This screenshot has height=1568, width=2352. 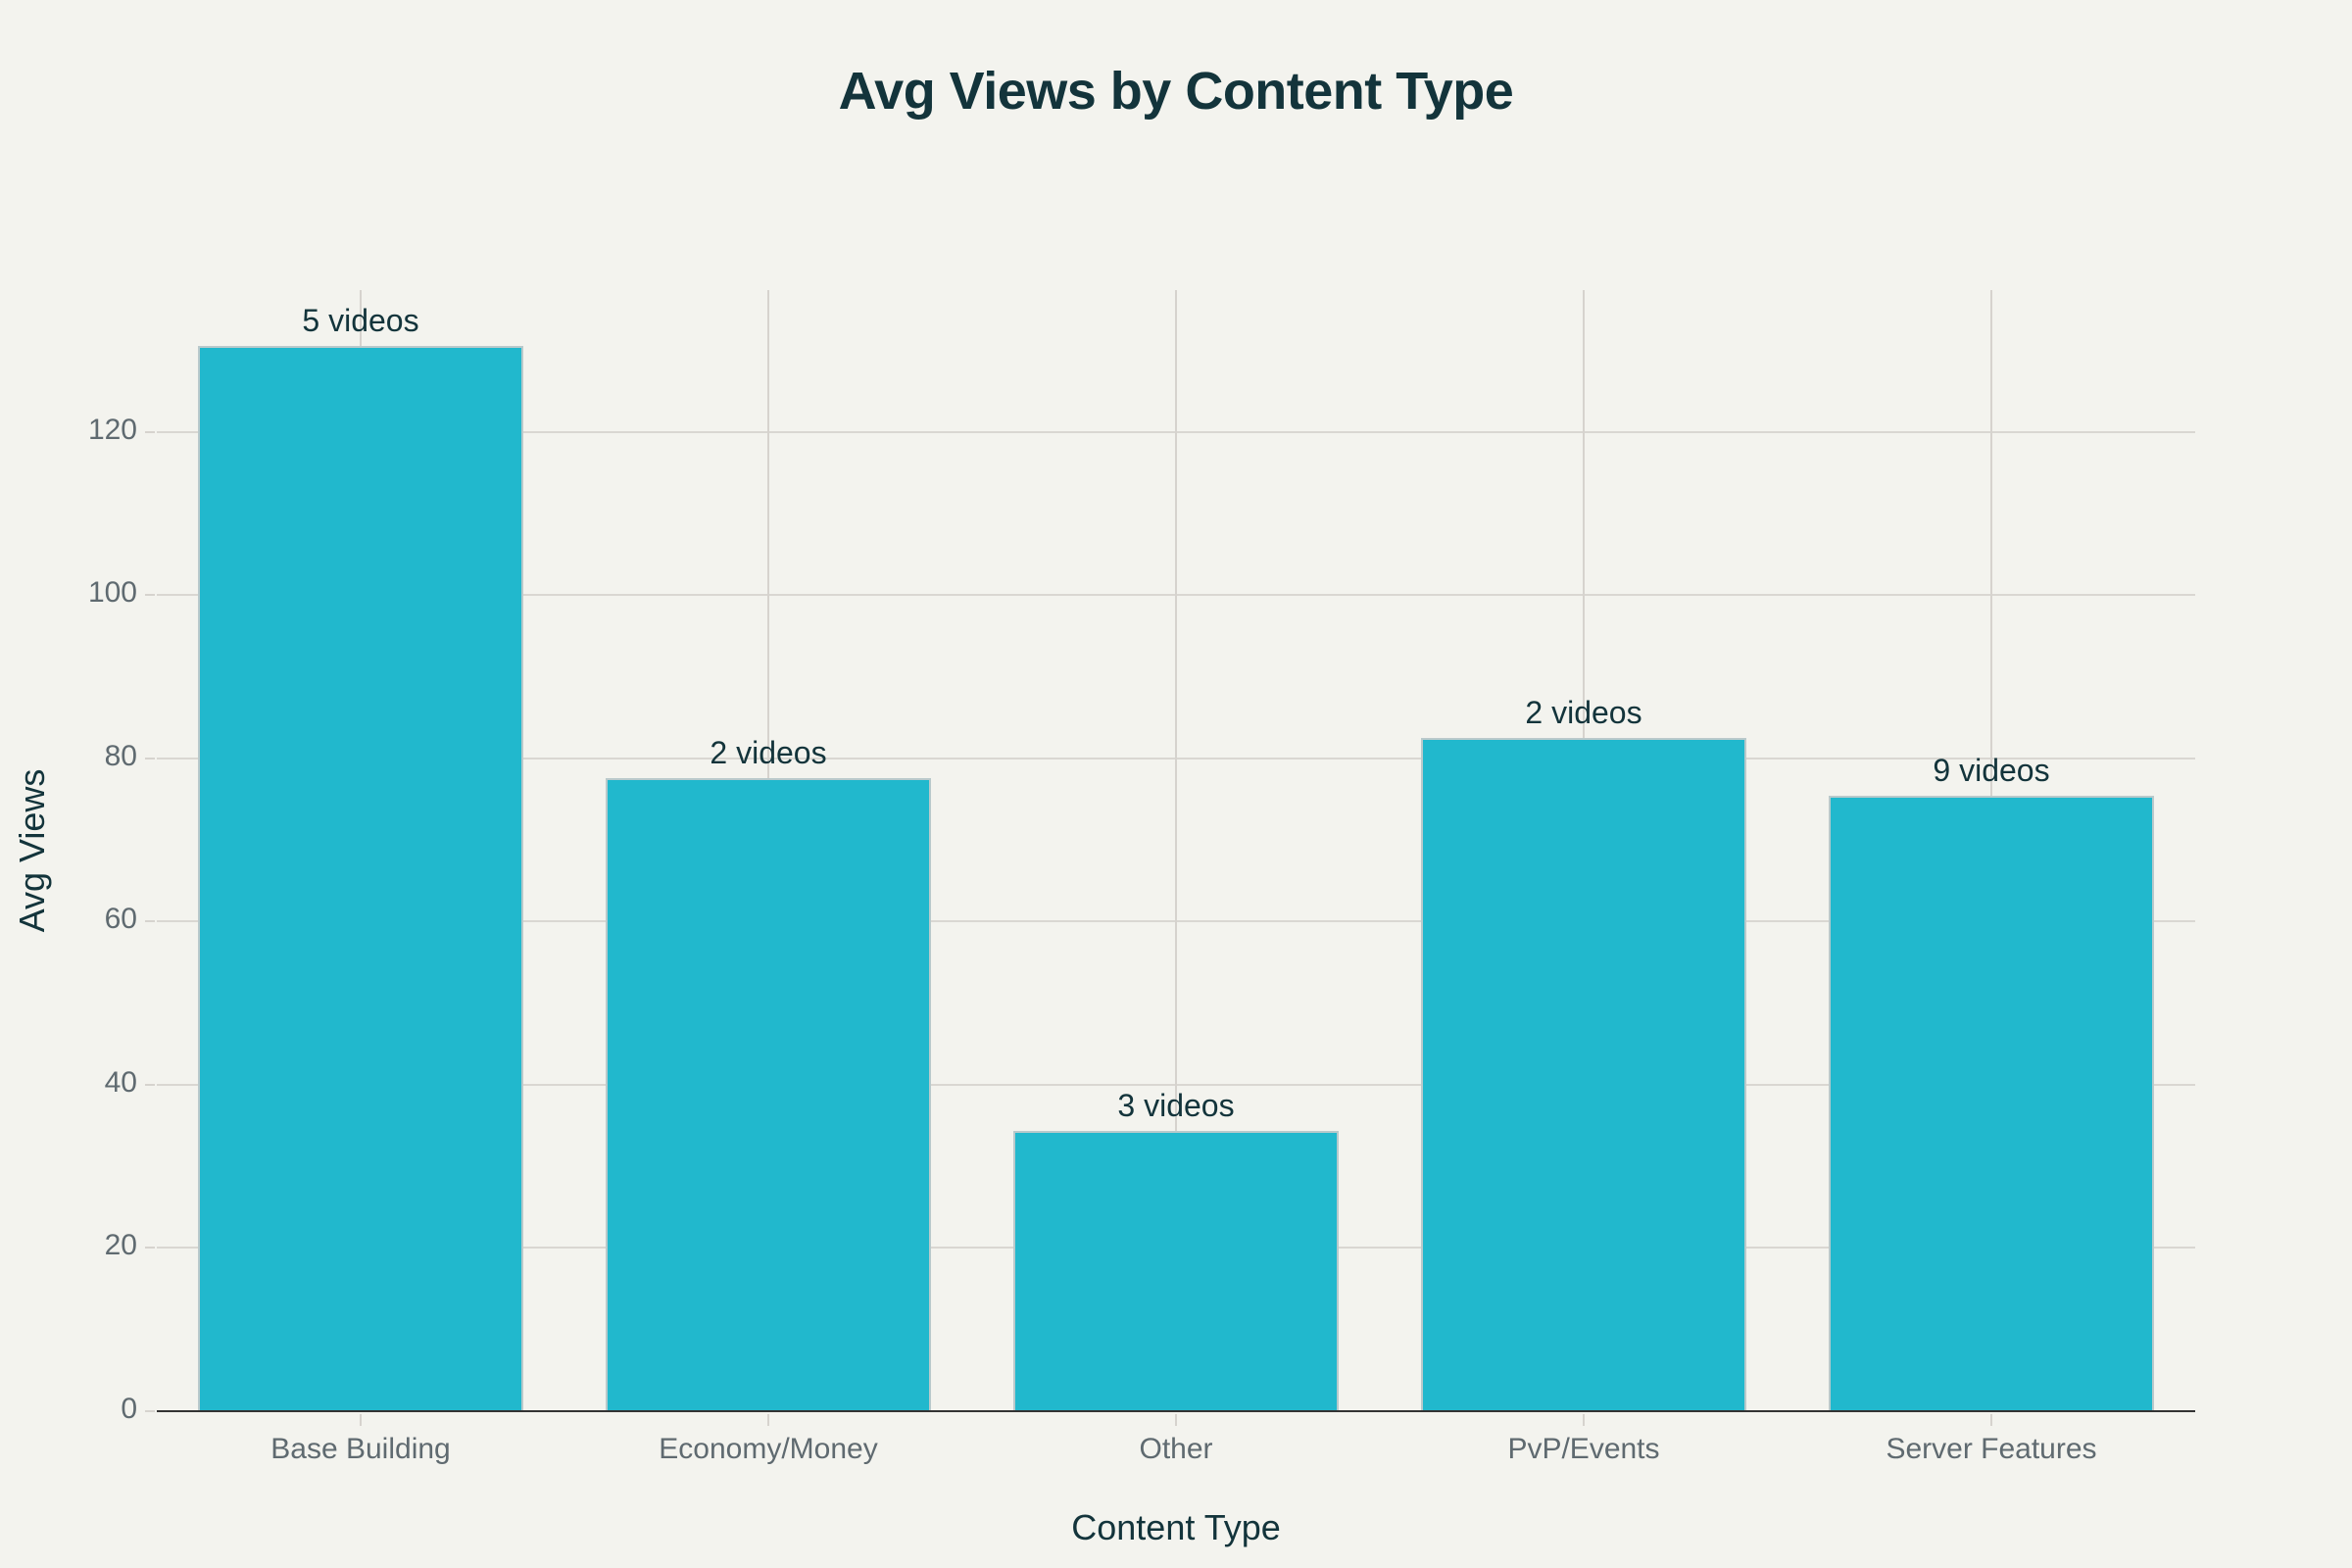 What do you see at coordinates (120, 1245) in the screenshot?
I see `y-tick-label: 20` at bounding box center [120, 1245].